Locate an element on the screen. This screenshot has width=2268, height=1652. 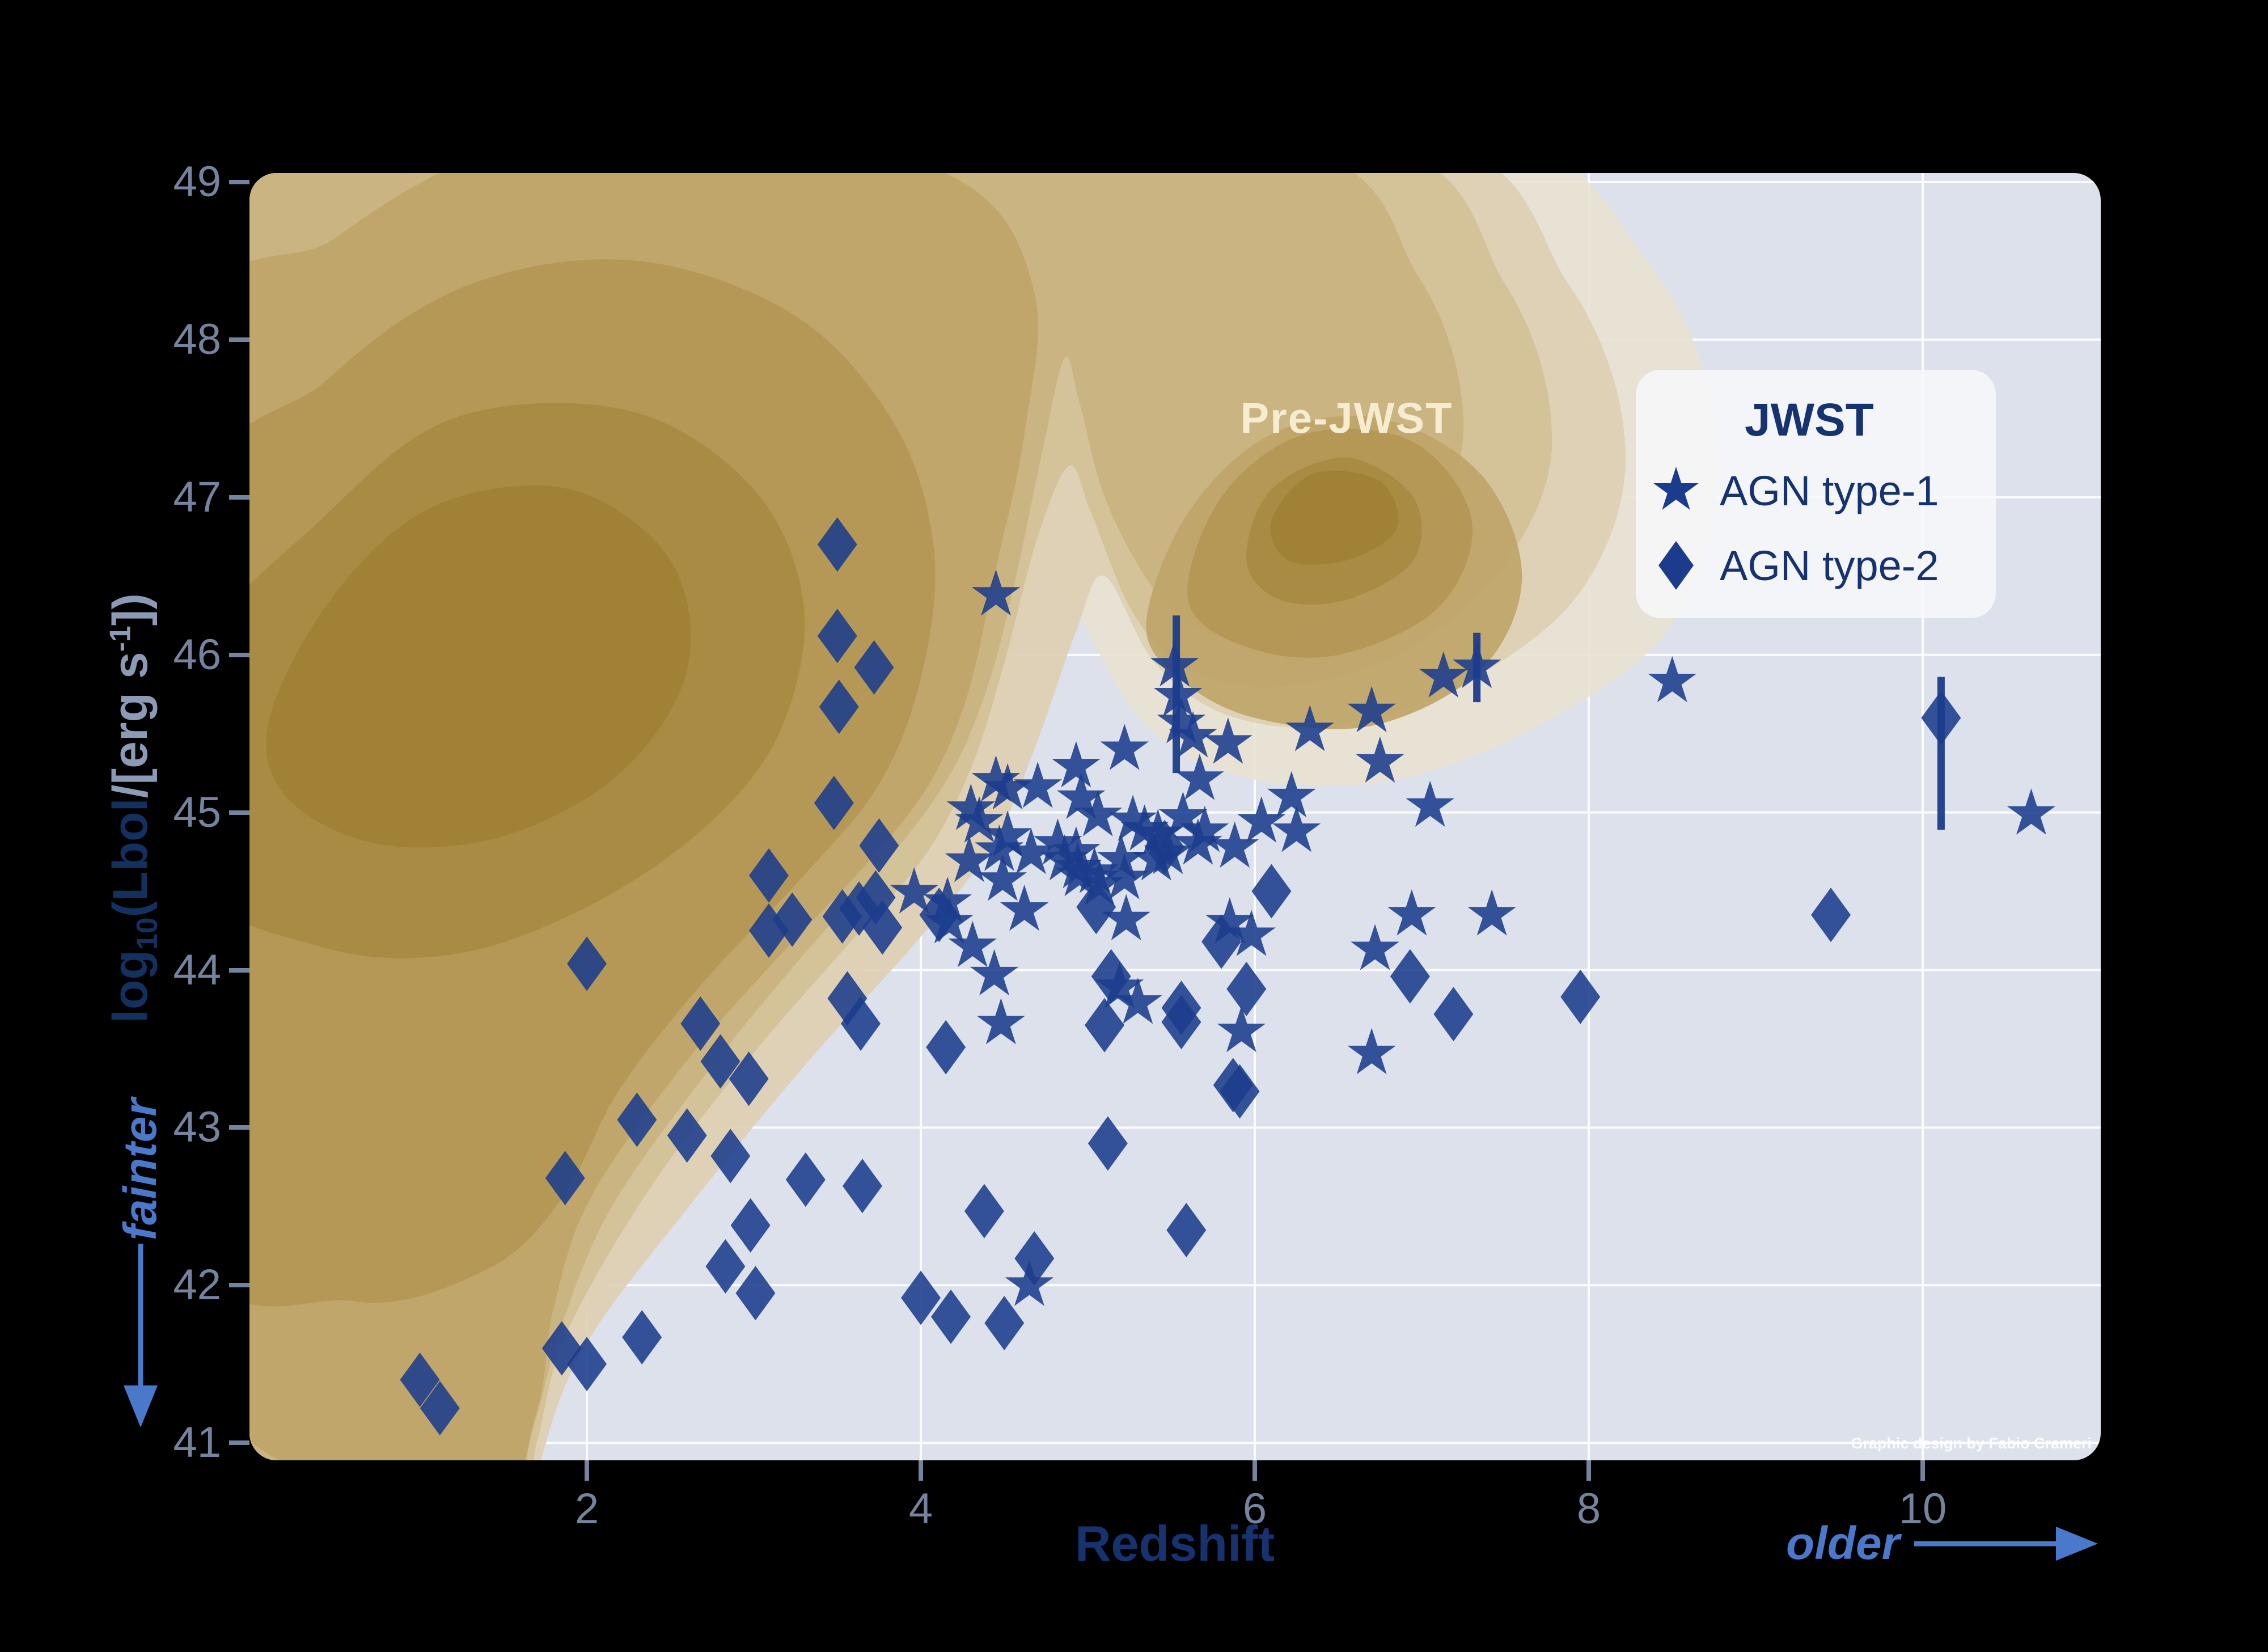
y-tick-label: 49 is located at coordinates (197, 182).